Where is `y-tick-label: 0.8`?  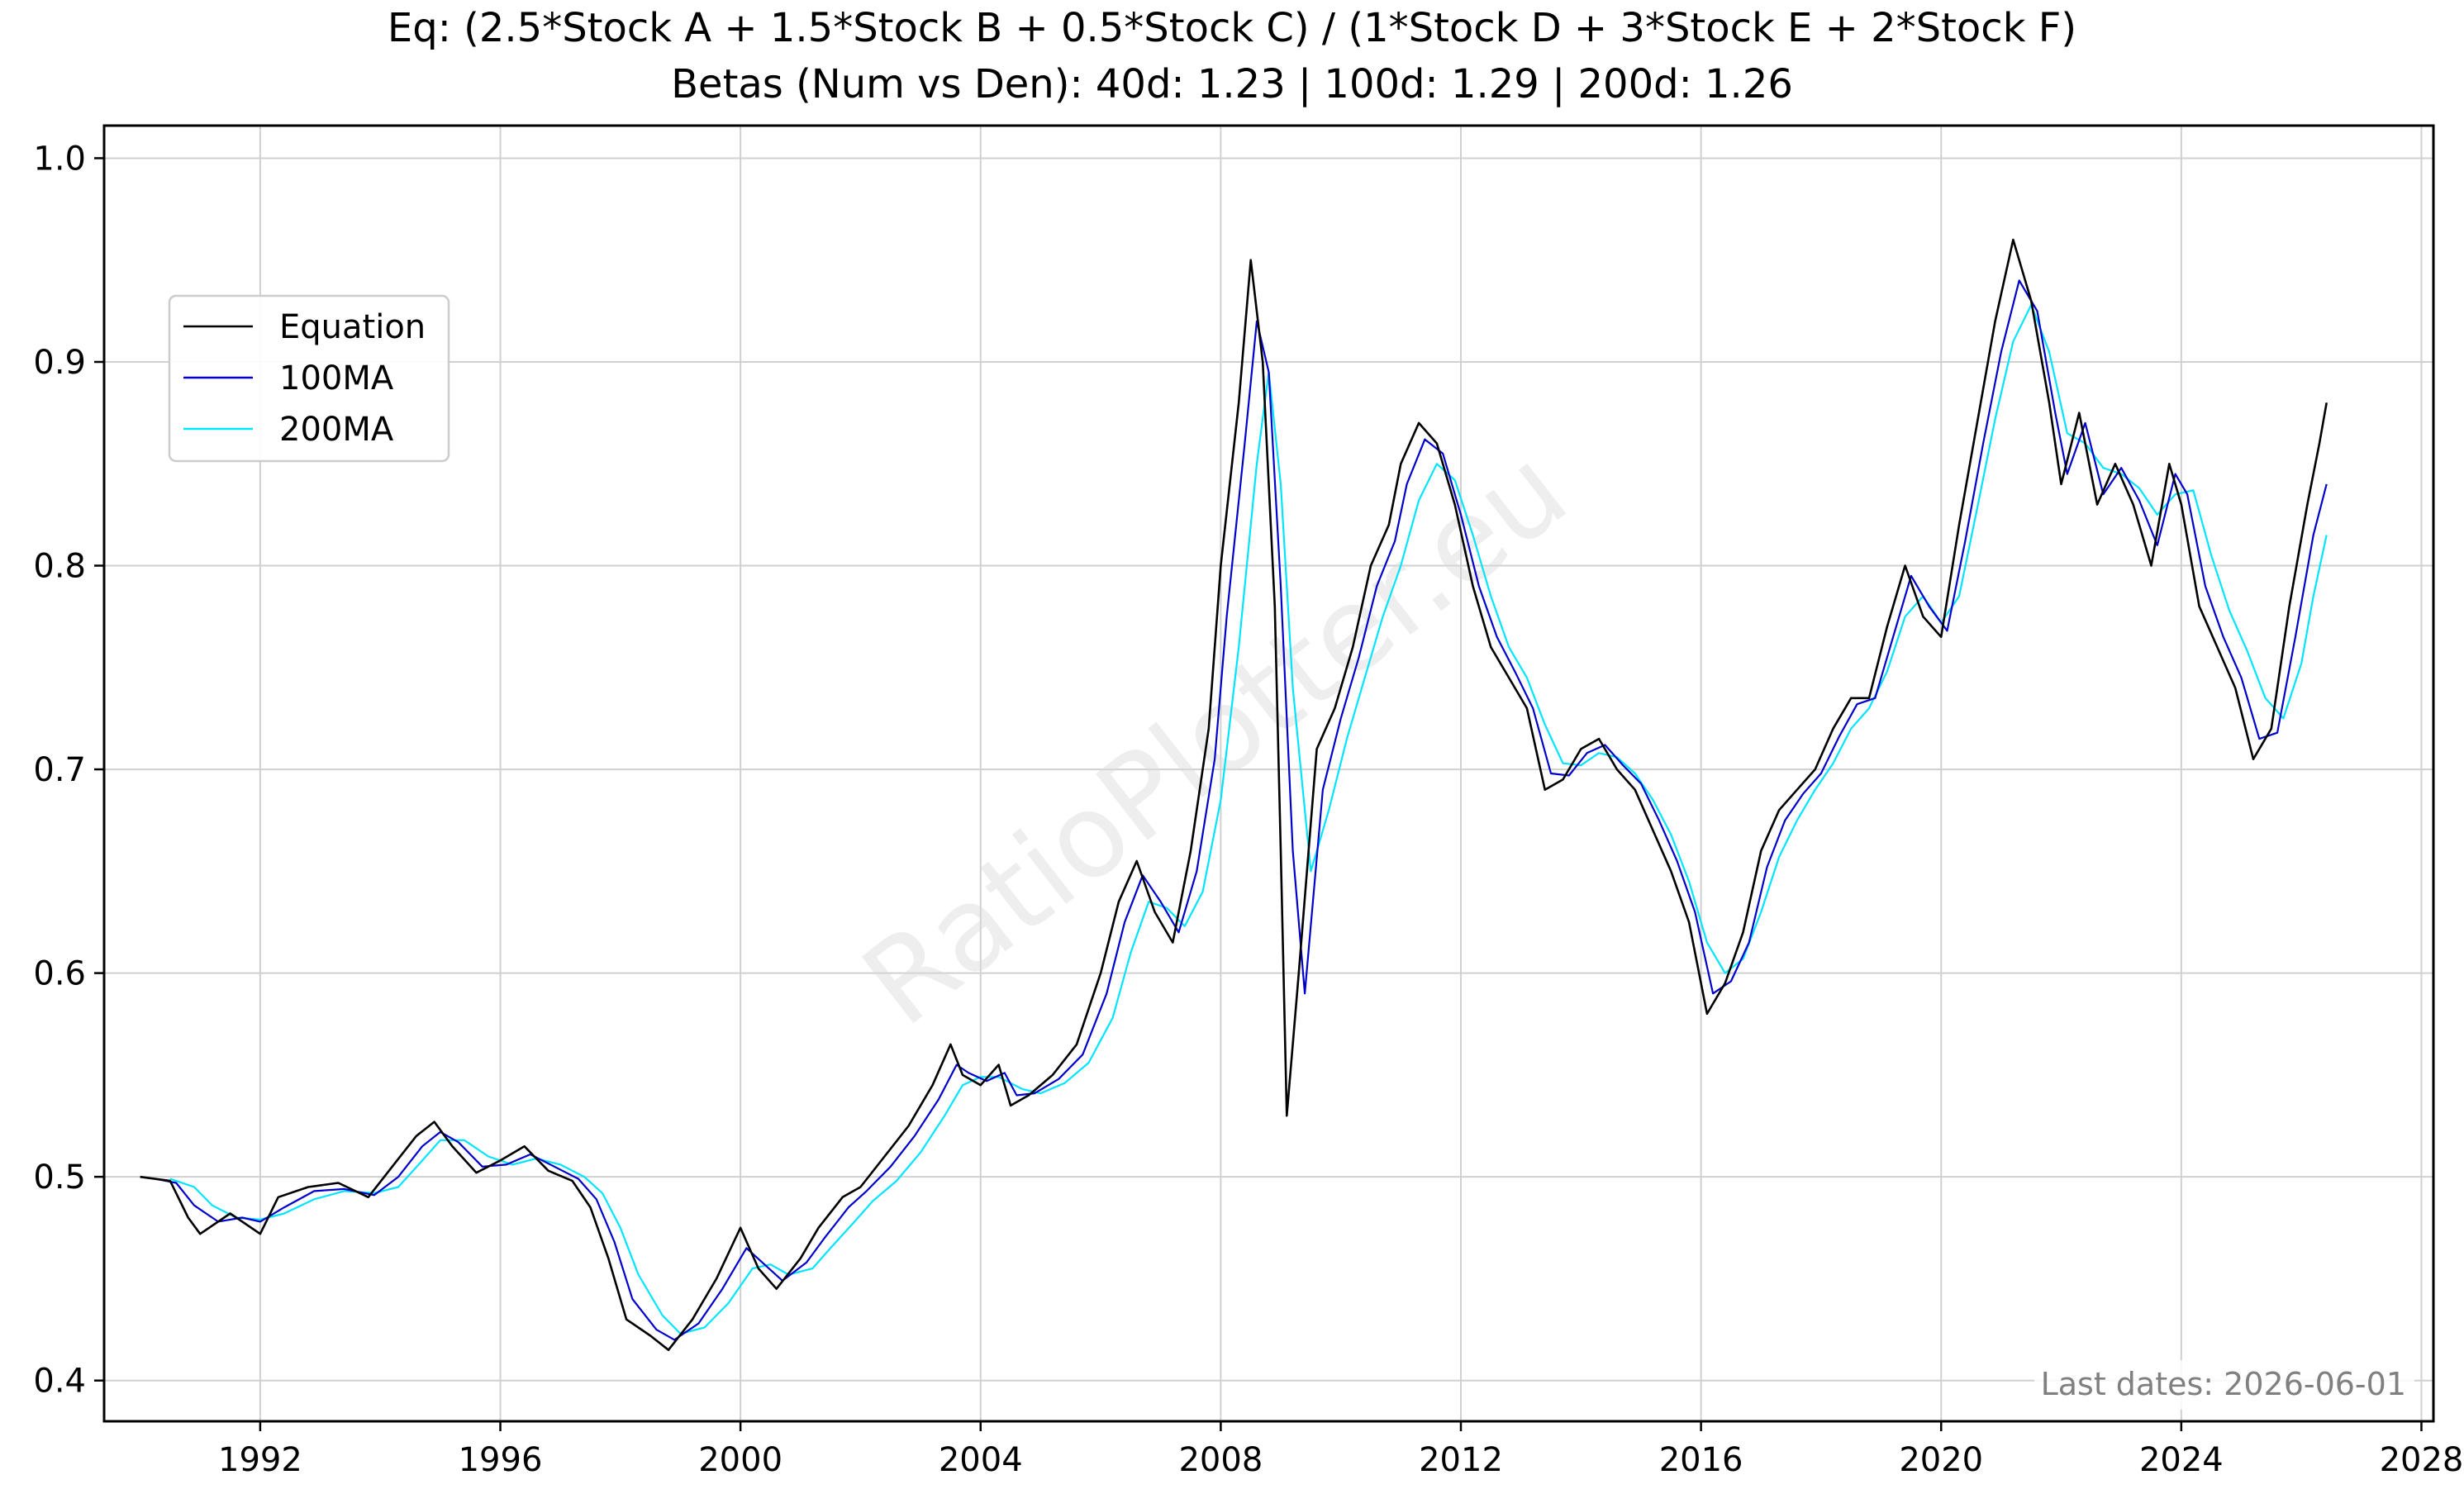 y-tick-label: 0.8 is located at coordinates (59, 567).